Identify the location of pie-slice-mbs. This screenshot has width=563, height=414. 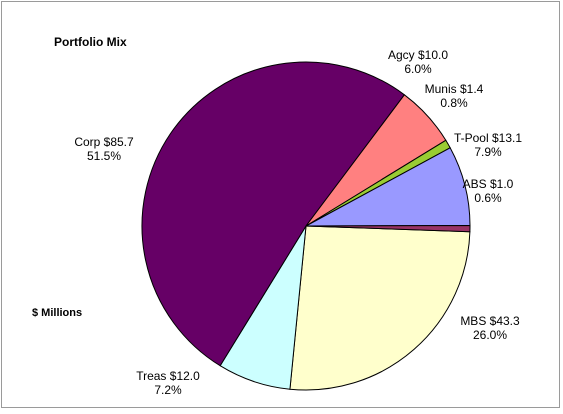
(380, 308).